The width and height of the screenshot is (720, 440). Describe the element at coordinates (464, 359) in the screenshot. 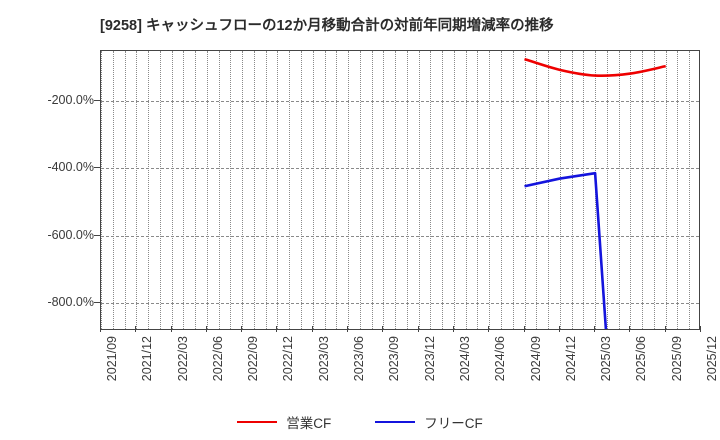

I see `x-tick-label: 2024/03` at that location.